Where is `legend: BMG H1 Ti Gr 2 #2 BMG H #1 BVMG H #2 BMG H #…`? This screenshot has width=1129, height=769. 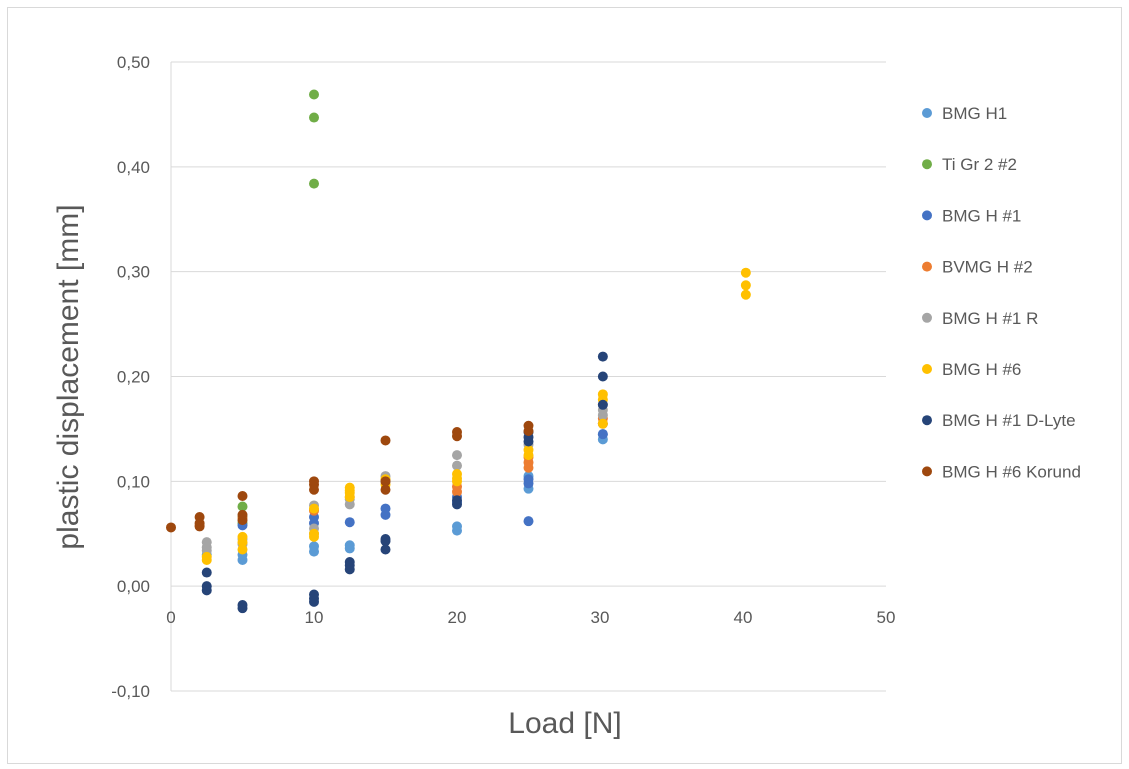
legend: BMG H1 Ti Gr 2 #2 BMG H #1 BVMG H #2 BMG H #… is located at coordinates (1001, 292).